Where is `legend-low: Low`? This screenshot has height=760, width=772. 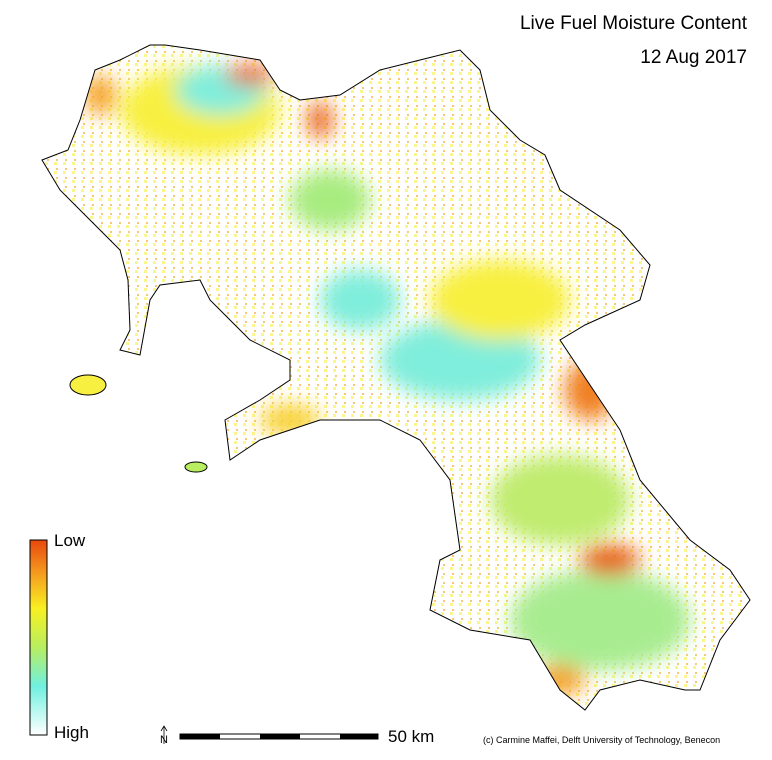 legend-low: Low is located at coordinates (70, 540).